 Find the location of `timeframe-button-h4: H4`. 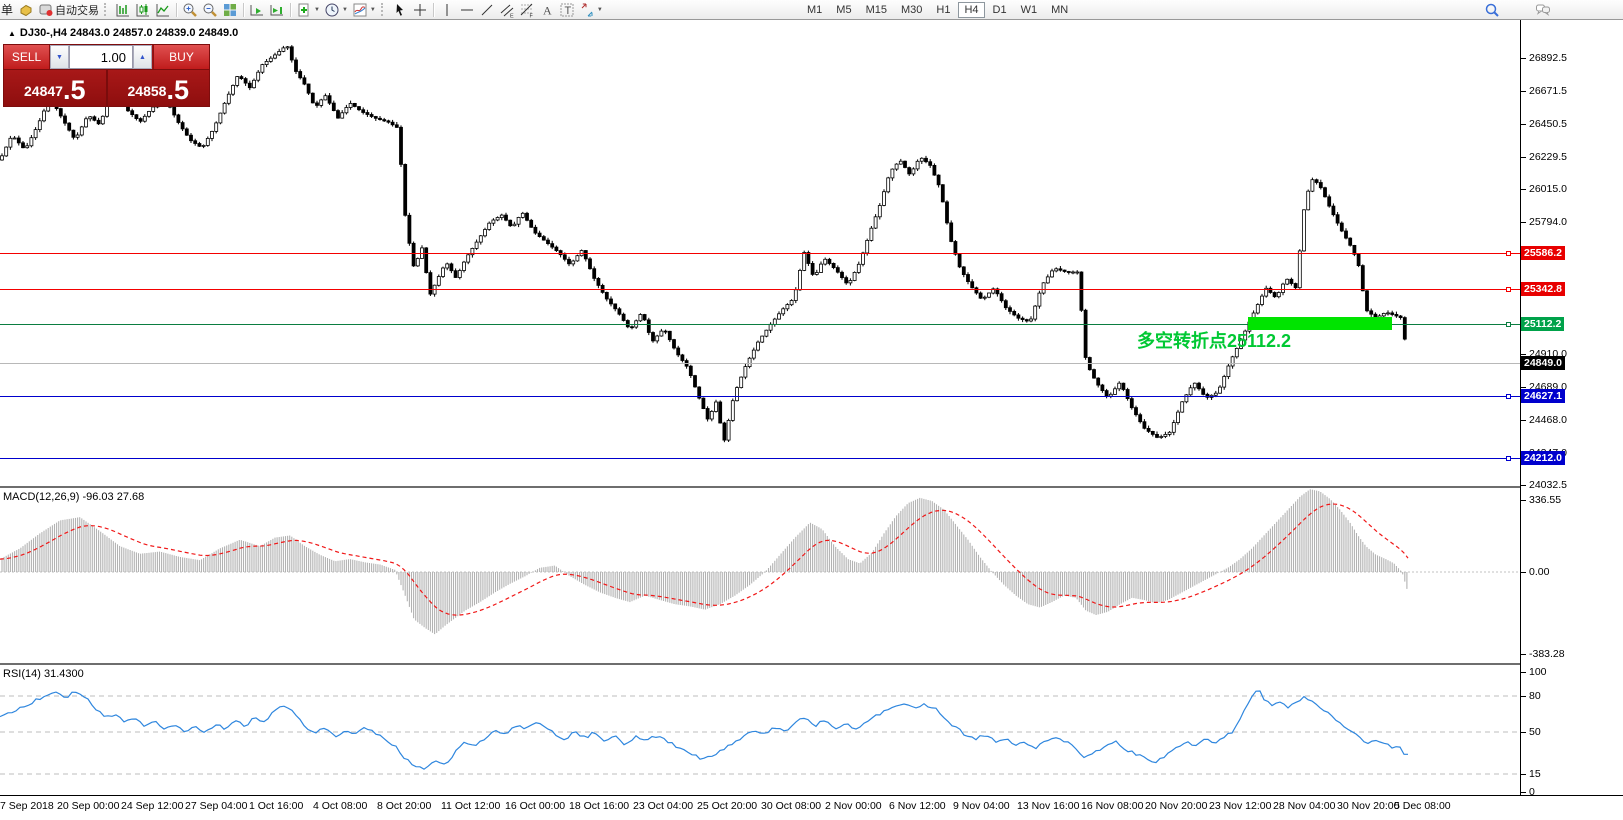

timeframe-button-h4: H4 is located at coordinates (971, 9).